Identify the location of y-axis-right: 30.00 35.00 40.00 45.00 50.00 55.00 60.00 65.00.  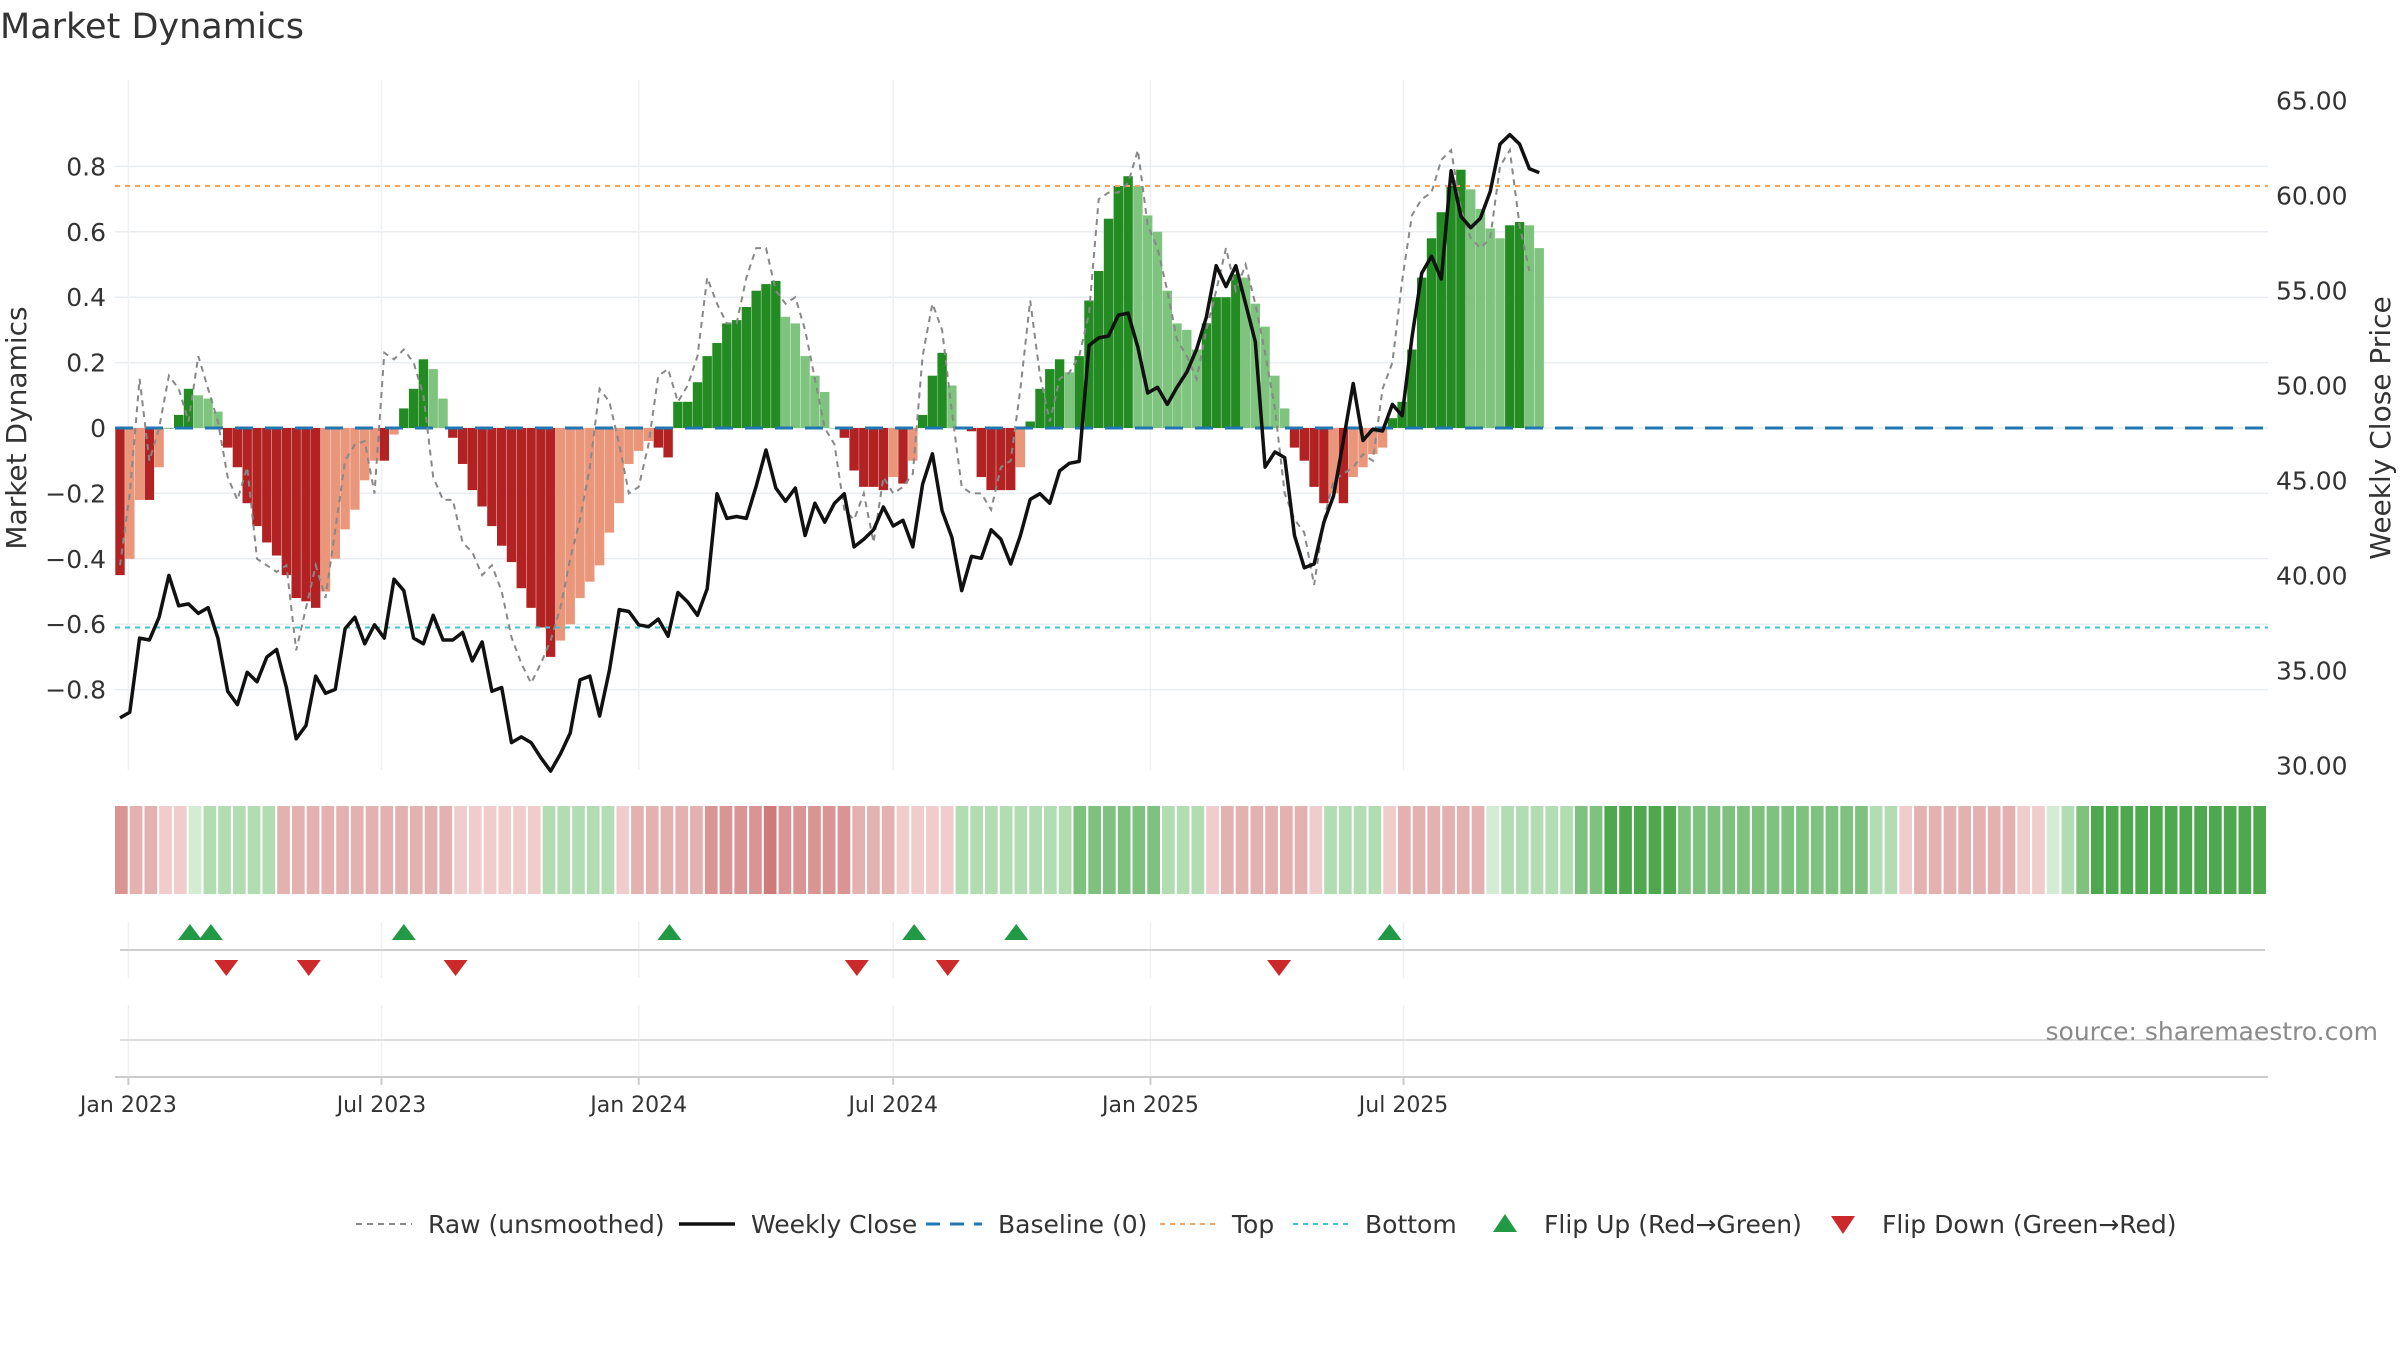
(2312, 433).